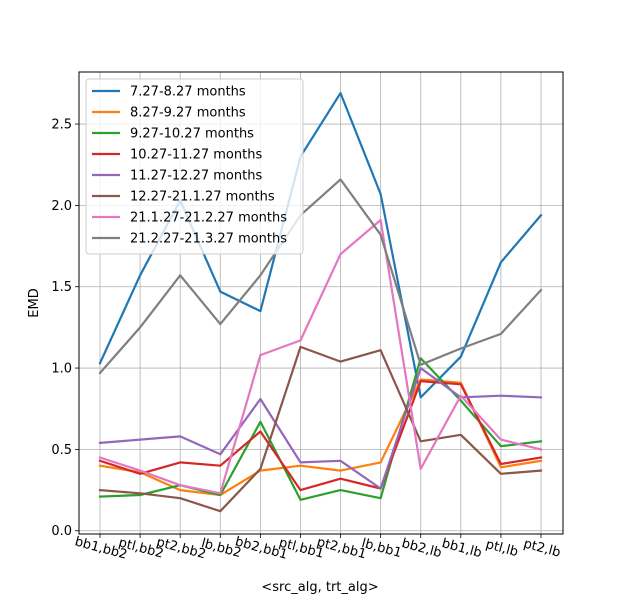  What do you see at coordinates (61, 125) in the screenshot?
I see `y-tick-label: 2.5` at bounding box center [61, 125].